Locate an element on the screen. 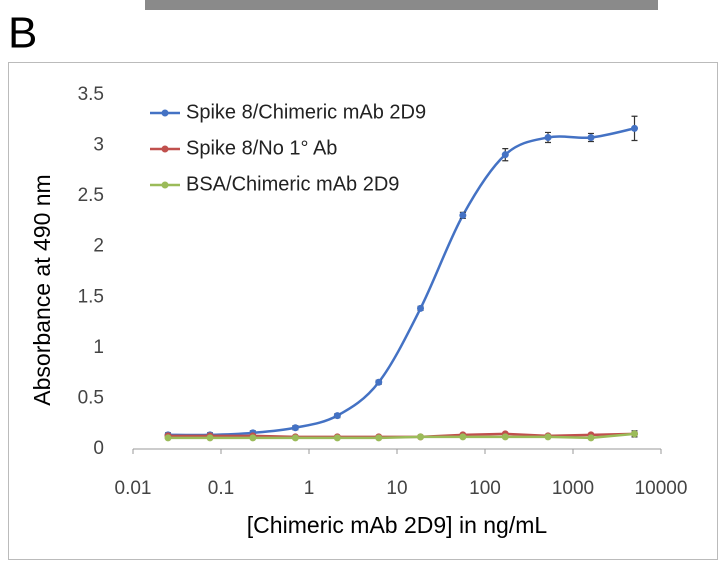  y-tick-label: 0 is located at coordinates (98, 448).